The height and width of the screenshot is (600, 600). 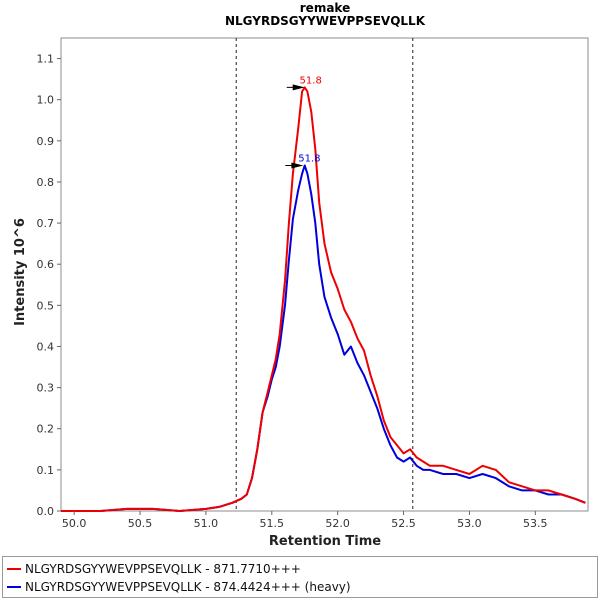 What do you see at coordinates (46, 511) in the screenshot?
I see `y-tick-label: 0.0` at bounding box center [46, 511].